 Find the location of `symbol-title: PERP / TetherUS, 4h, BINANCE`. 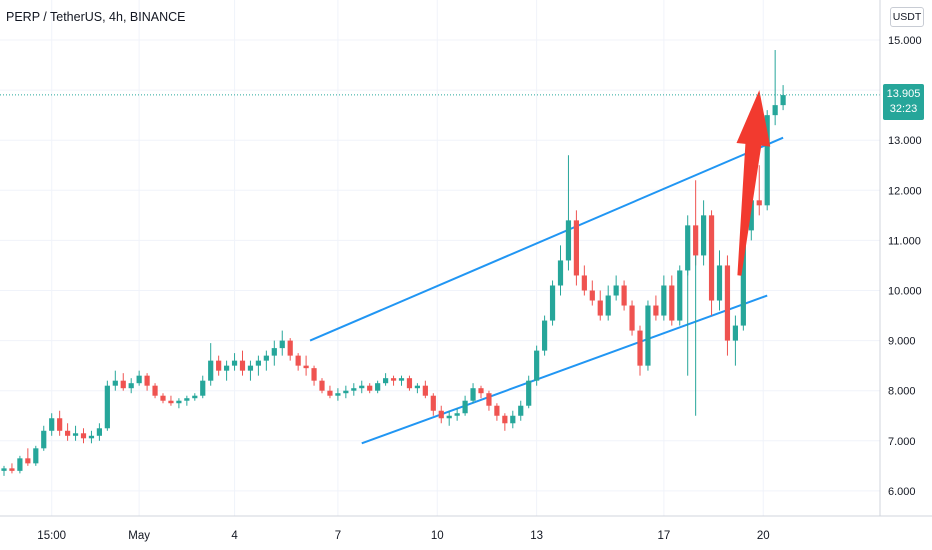

symbol-title: PERP / TetherUS, 4h, BINANCE is located at coordinates (96, 17).